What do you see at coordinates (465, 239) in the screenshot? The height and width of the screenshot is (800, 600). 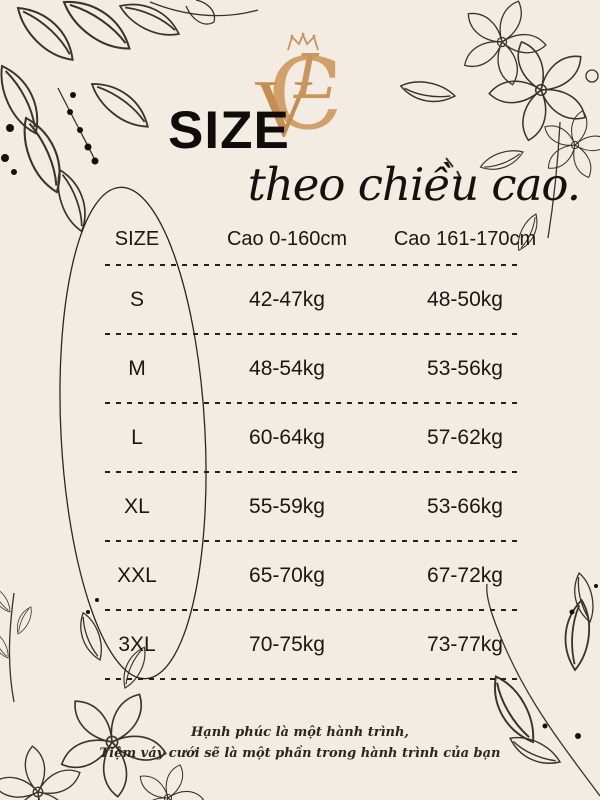 I see `col-header-h170: Cao 161-170cm` at bounding box center [465, 239].